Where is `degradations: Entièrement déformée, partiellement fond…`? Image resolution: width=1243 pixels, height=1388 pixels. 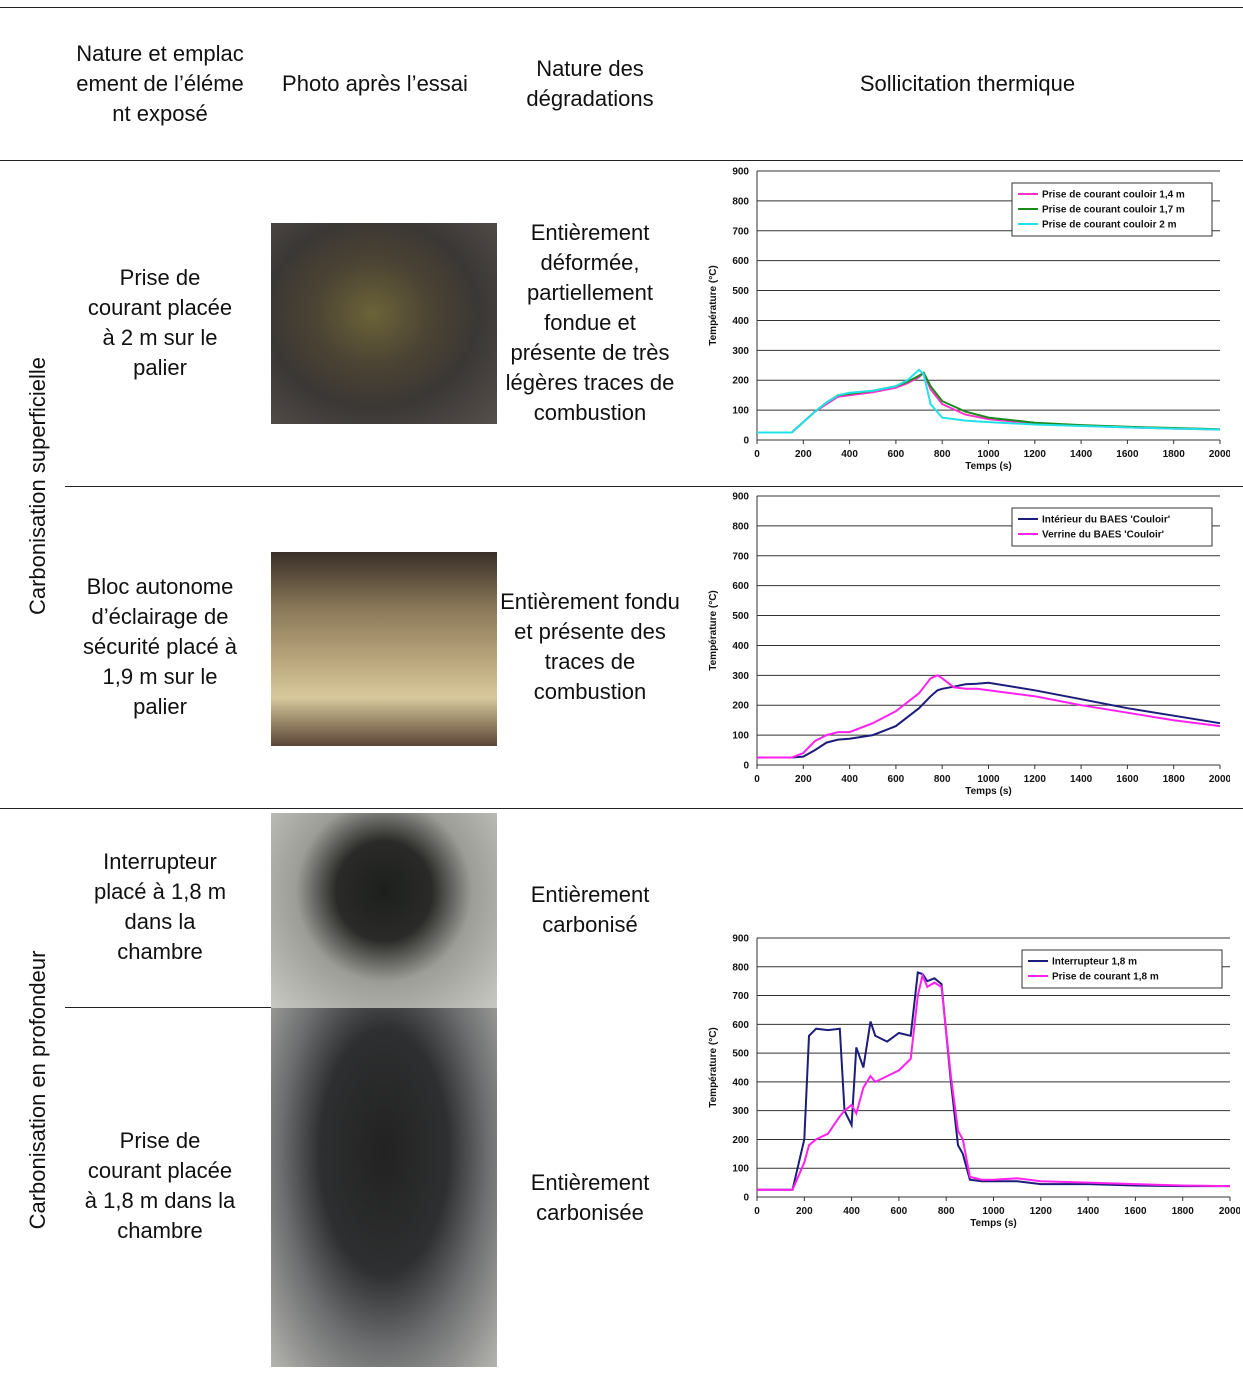 degradations: Entièrement déformée, partiellement fond… is located at coordinates (590, 322).